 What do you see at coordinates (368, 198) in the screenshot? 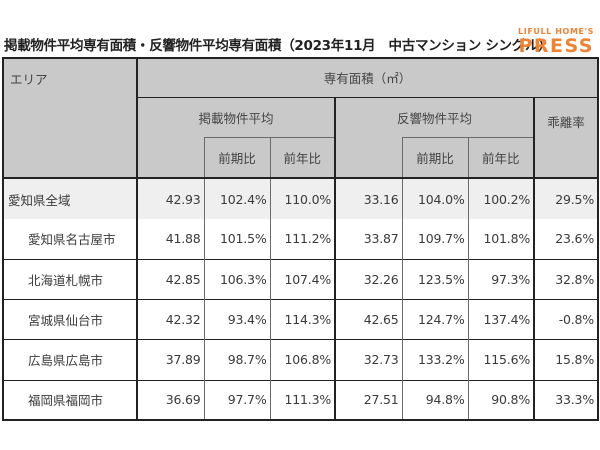
I see `inquiry-average: 33.16` at bounding box center [368, 198].